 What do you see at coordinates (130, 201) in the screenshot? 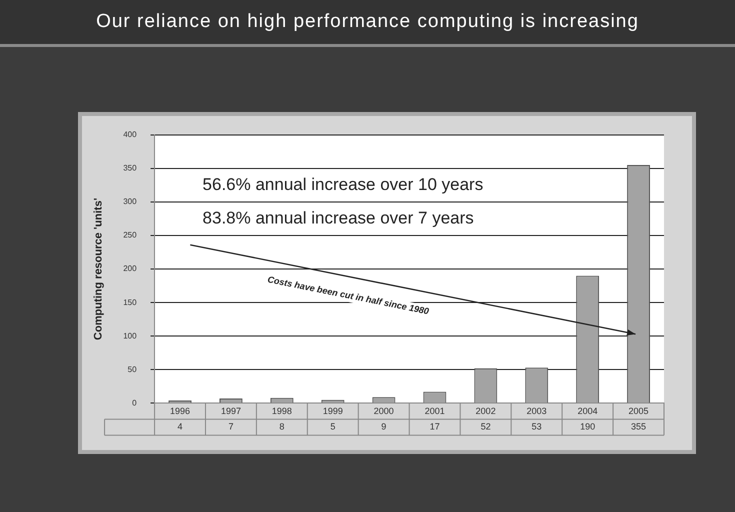
I see `y-tick-label: 300` at bounding box center [130, 201].